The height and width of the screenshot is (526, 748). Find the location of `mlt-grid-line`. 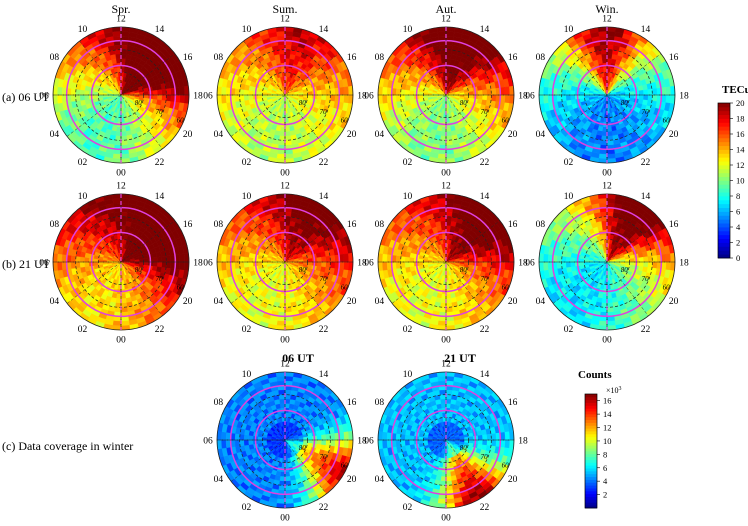

mlt-grid-line is located at coordinates (121, 95).